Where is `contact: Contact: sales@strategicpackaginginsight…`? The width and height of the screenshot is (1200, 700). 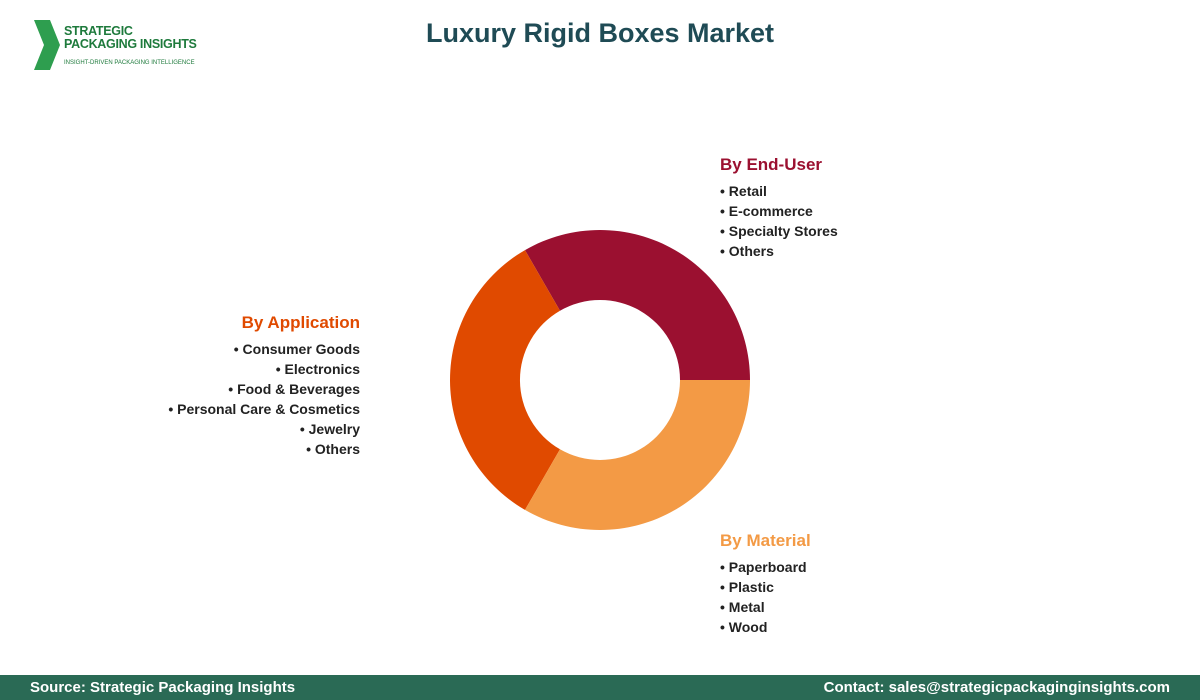
contact: Contact: sales@strategicpackaginginsight… is located at coordinates (996, 687).